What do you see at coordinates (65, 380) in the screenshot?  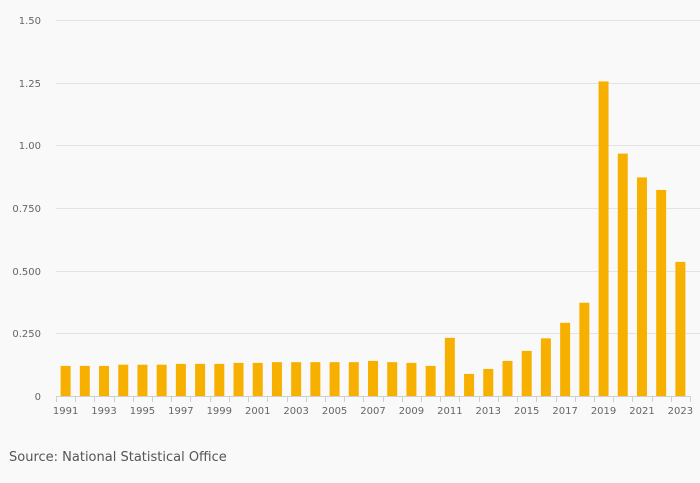 I see `bar-1991` at bounding box center [65, 380].